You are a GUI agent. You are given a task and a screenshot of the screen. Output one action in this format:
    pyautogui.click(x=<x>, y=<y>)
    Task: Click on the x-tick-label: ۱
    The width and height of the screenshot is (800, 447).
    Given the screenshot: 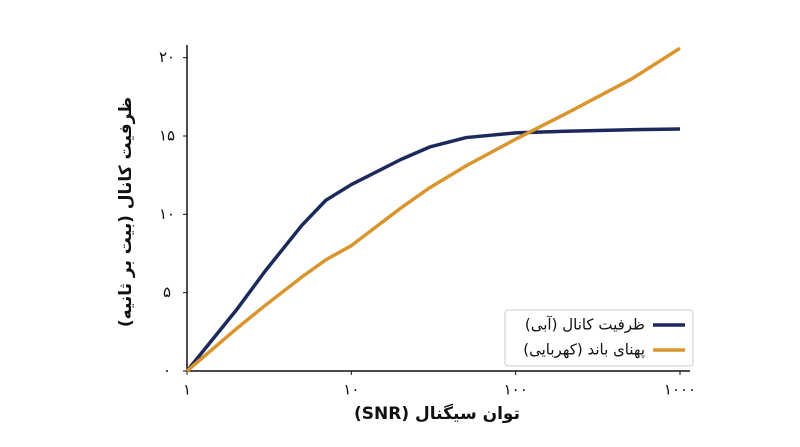 What is the action you would take?
    pyautogui.click(x=187, y=390)
    